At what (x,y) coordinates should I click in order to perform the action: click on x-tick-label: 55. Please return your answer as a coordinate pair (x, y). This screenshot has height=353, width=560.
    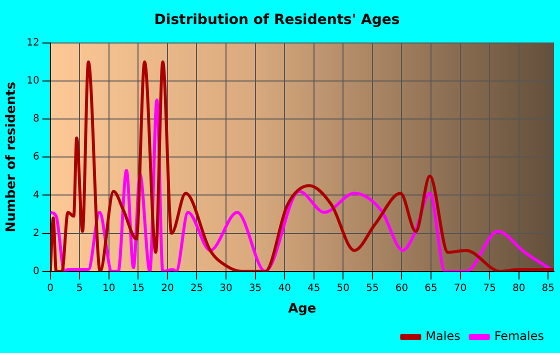
    Looking at the image, I should click on (372, 288).